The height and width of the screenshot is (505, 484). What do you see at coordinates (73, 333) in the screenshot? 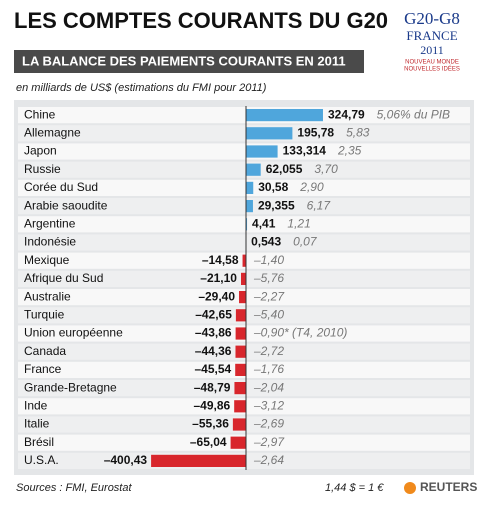
I see `category-label: Union européenne` at bounding box center [73, 333].